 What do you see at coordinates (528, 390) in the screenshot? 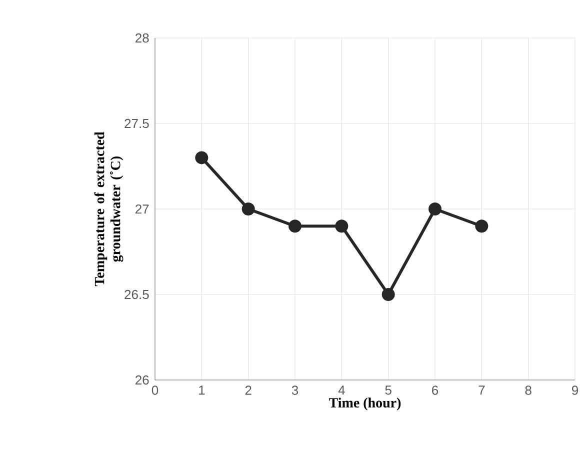
I see `x-tick-label: 8` at bounding box center [528, 390].